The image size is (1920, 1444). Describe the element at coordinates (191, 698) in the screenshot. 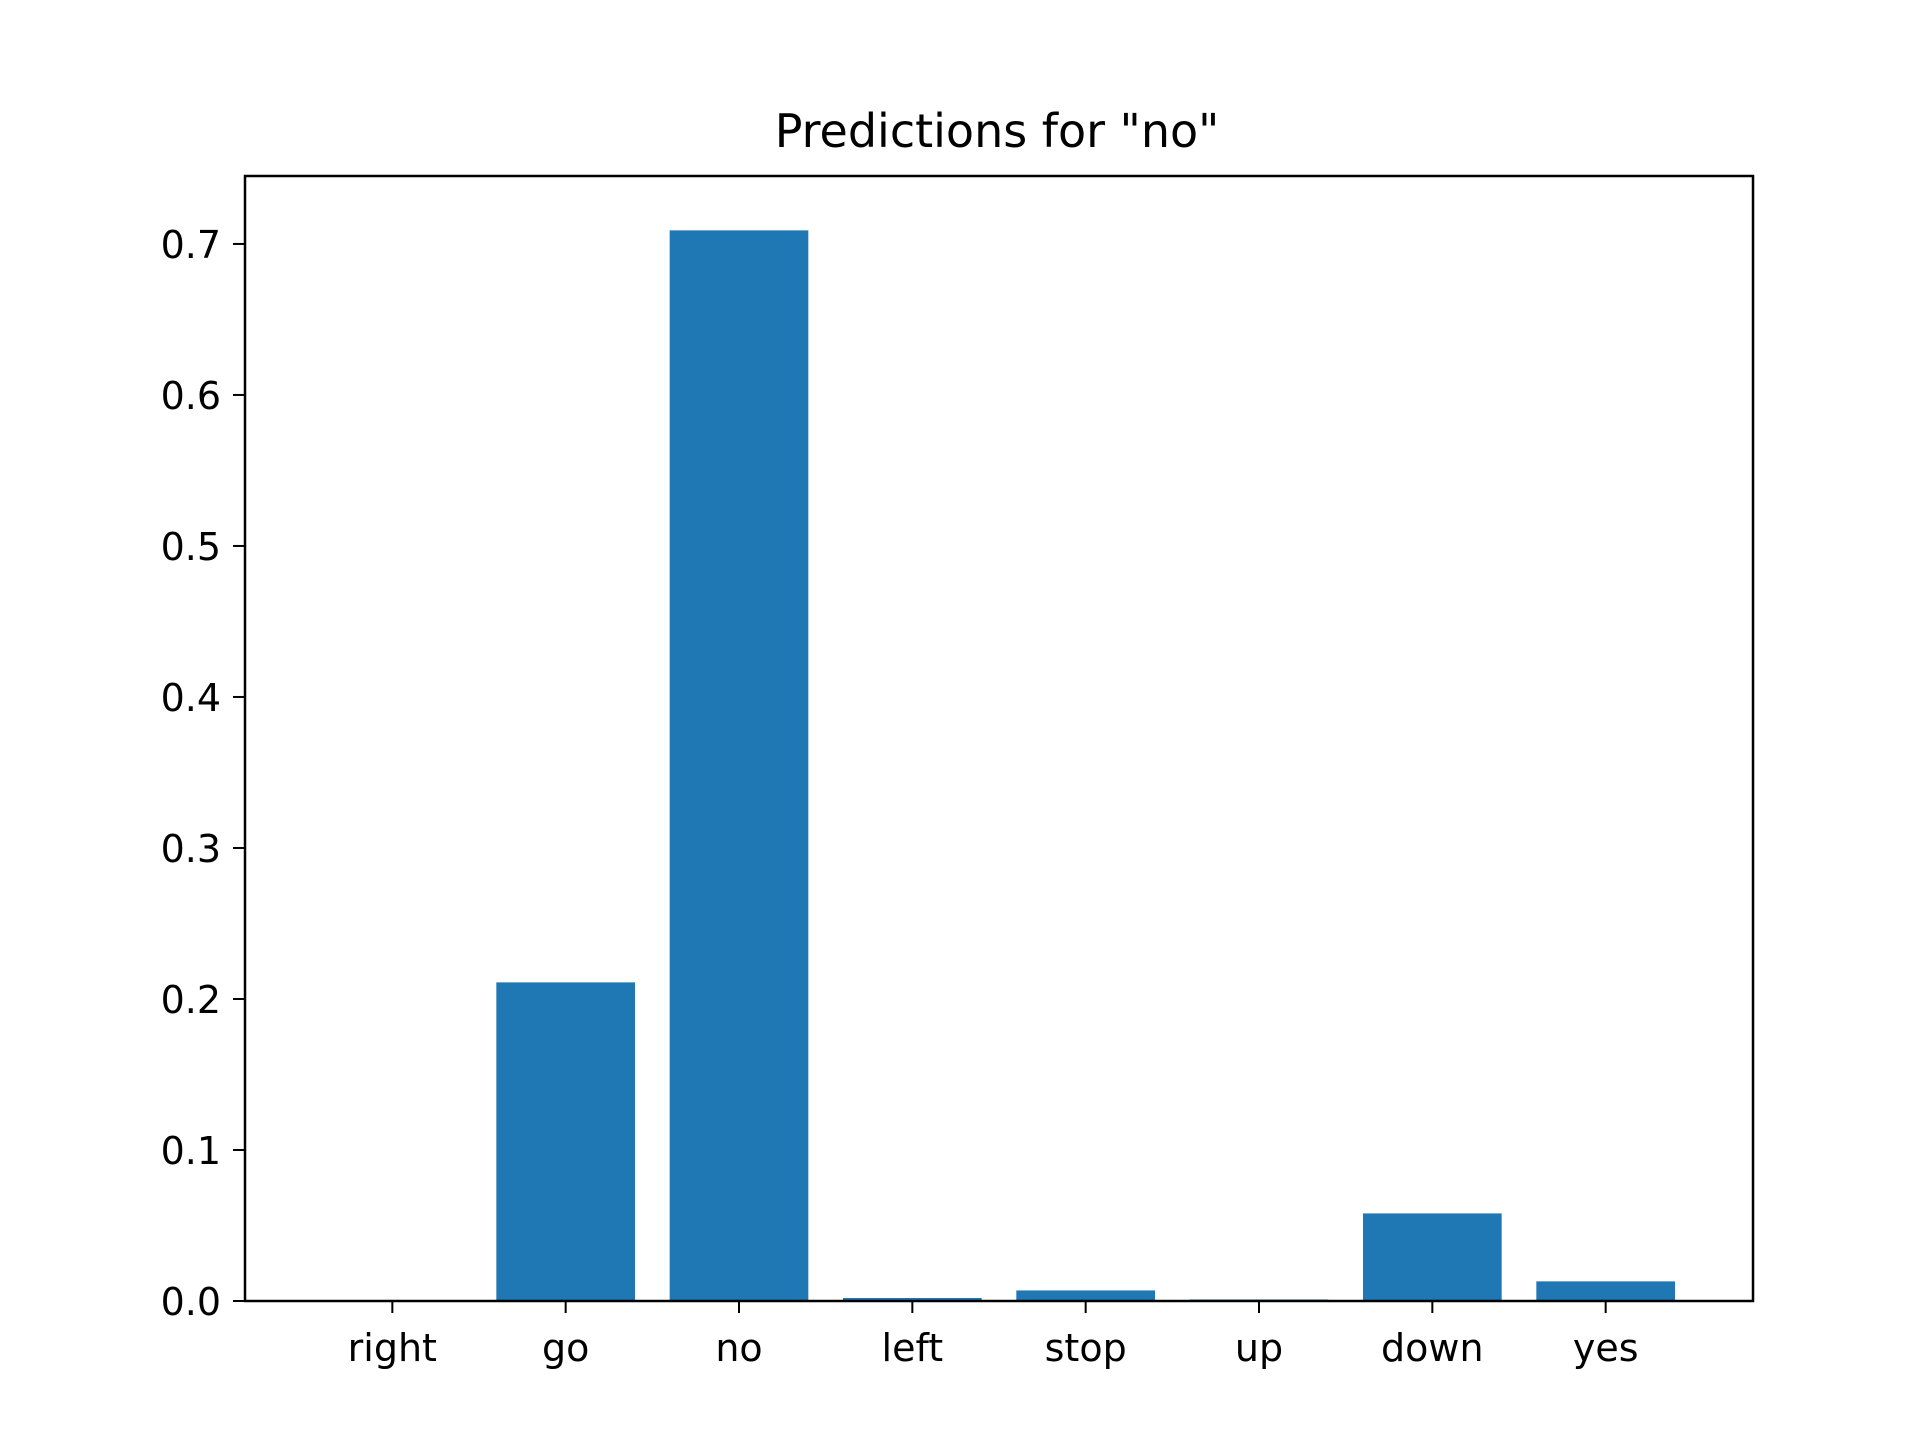

I see `y-tick-label-0.4: 0.4` at that location.